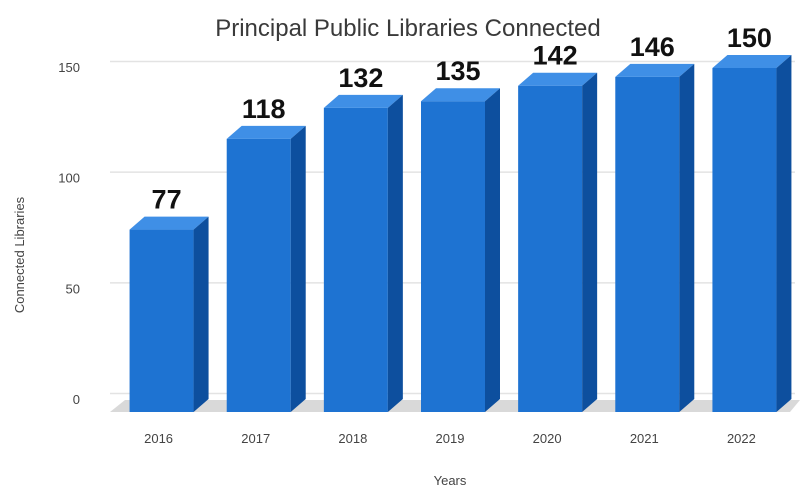 The image size is (805, 489). Describe the element at coordinates (644, 438) in the screenshot. I see `x-tick-label: 2021` at that location.